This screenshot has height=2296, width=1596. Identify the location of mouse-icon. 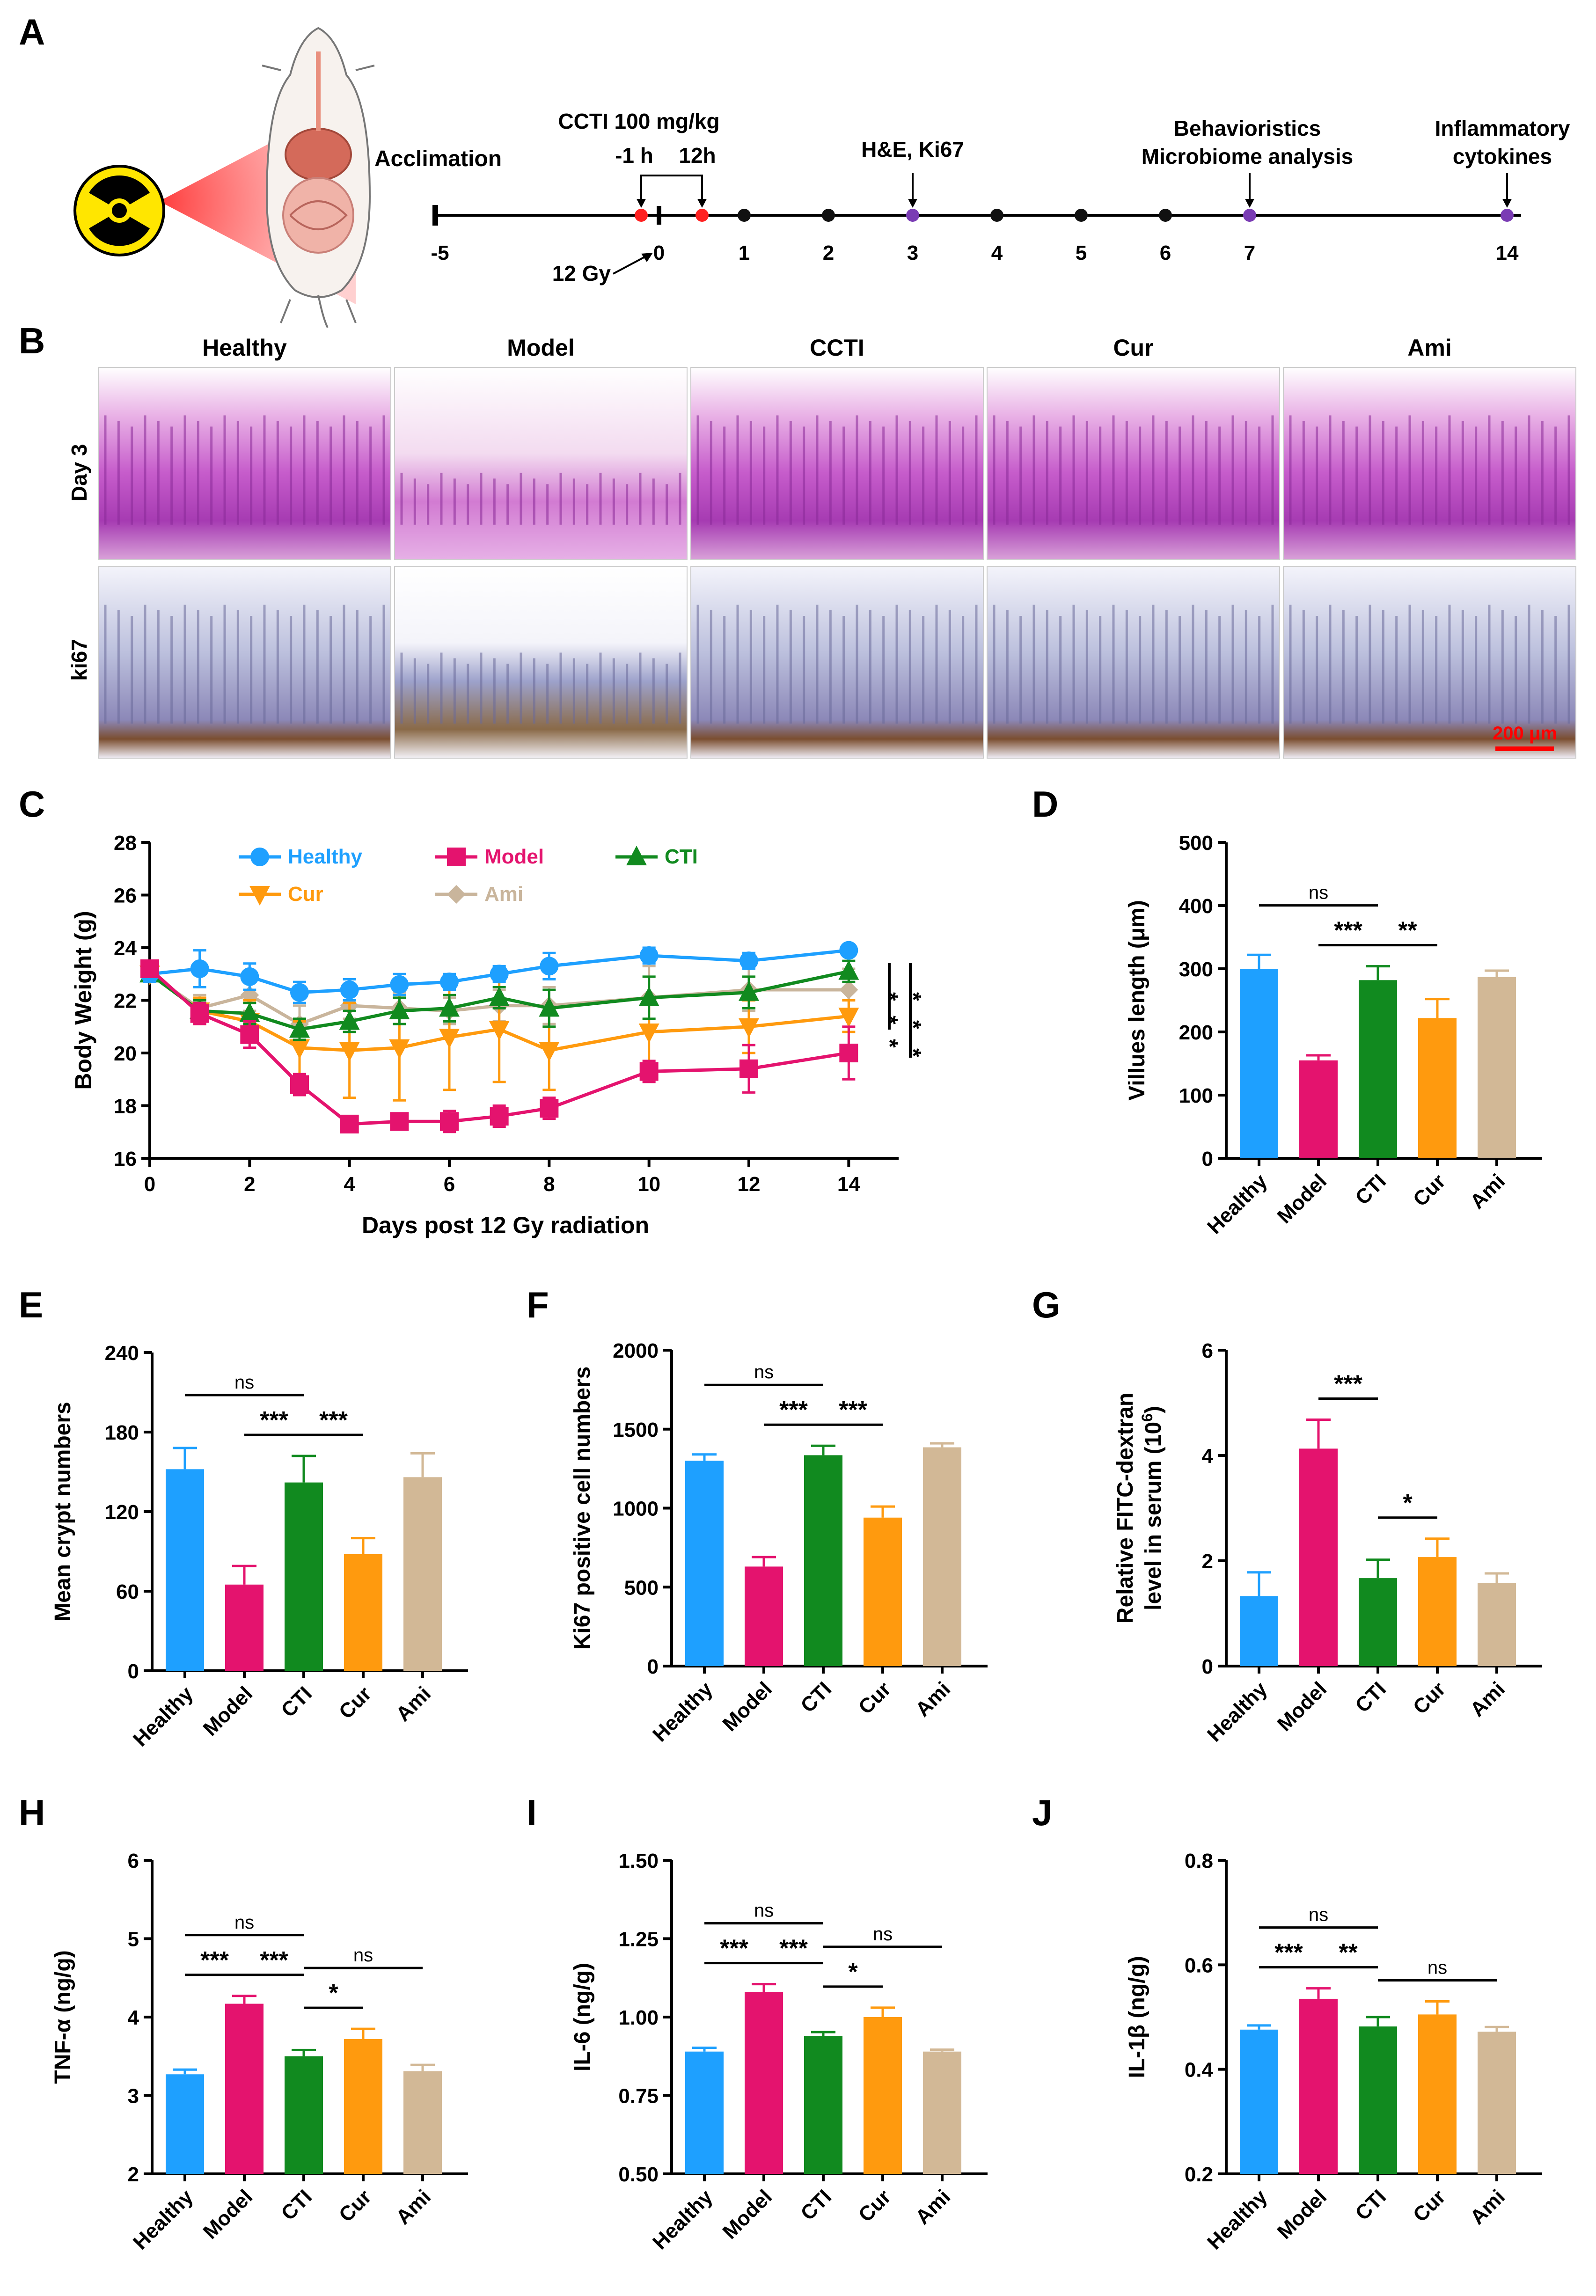
(318, 178).